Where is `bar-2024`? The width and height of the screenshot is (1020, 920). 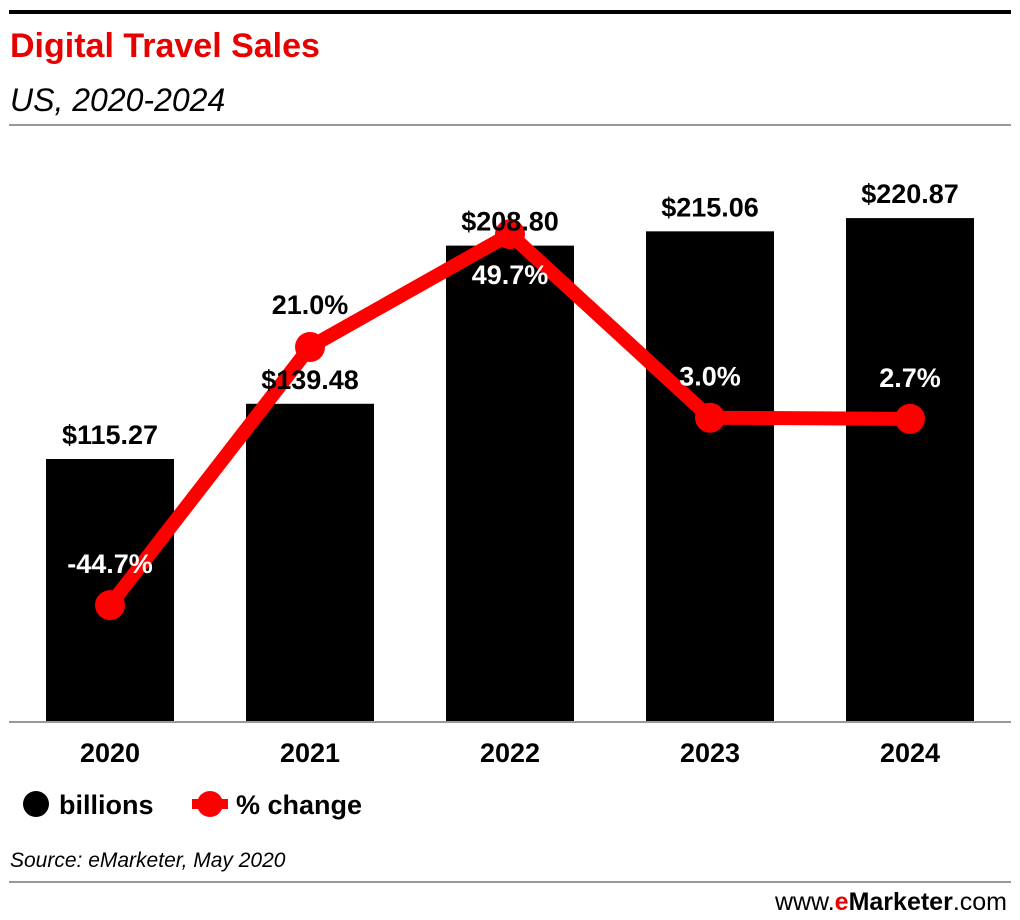
bar-2024 is located at coordinates (910, 470).